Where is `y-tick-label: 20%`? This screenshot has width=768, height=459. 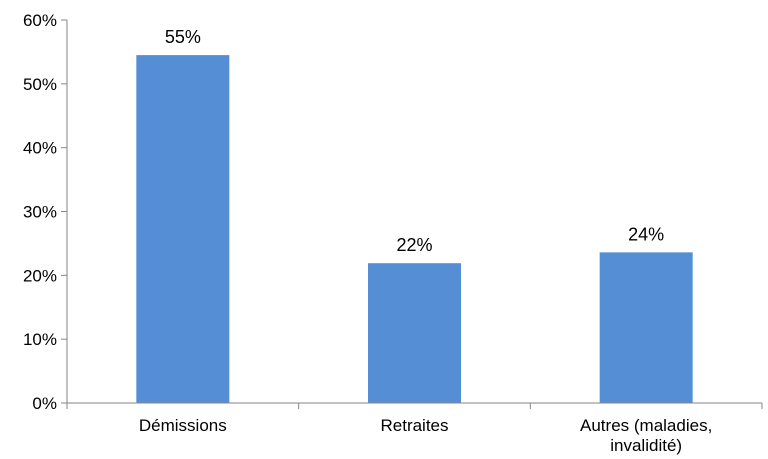
y-tick-label: 20% is located at coordinates (40, 275).